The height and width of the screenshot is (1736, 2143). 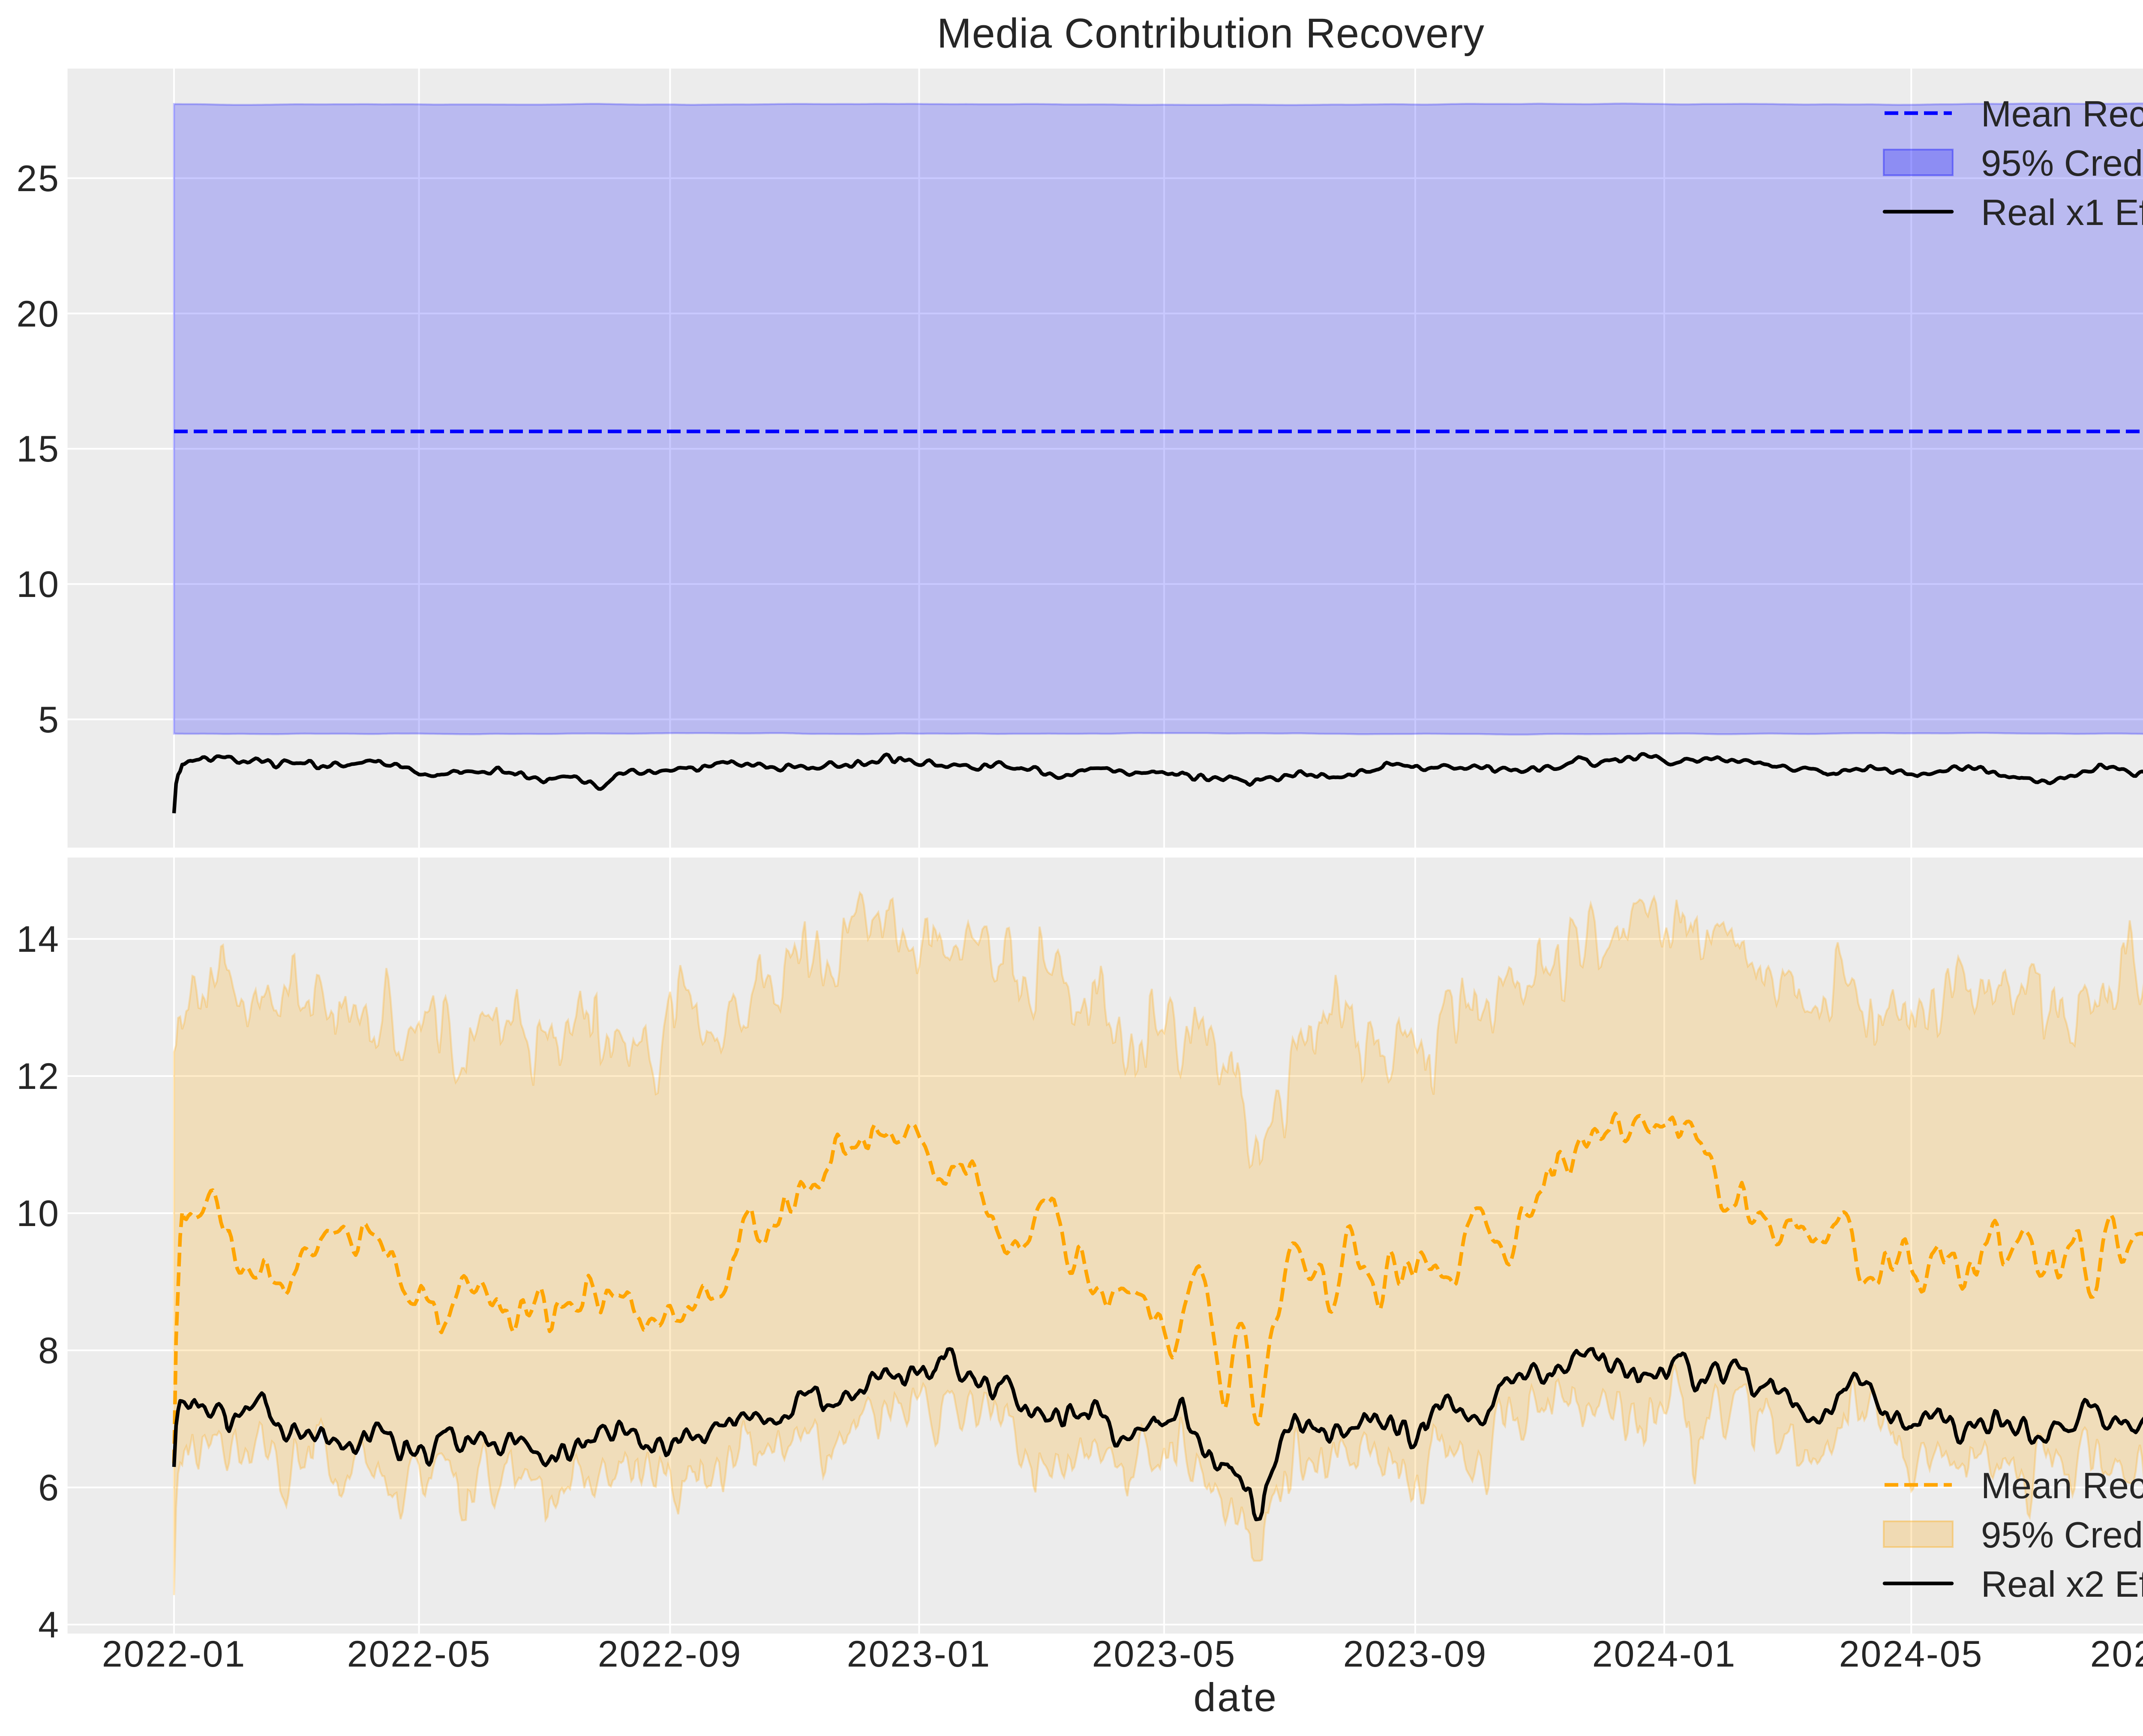 What do you see at coordinates (419, 1654) in the screenshot?
I see `svg-text: 2022-05` at bounding box center [419, 1654].